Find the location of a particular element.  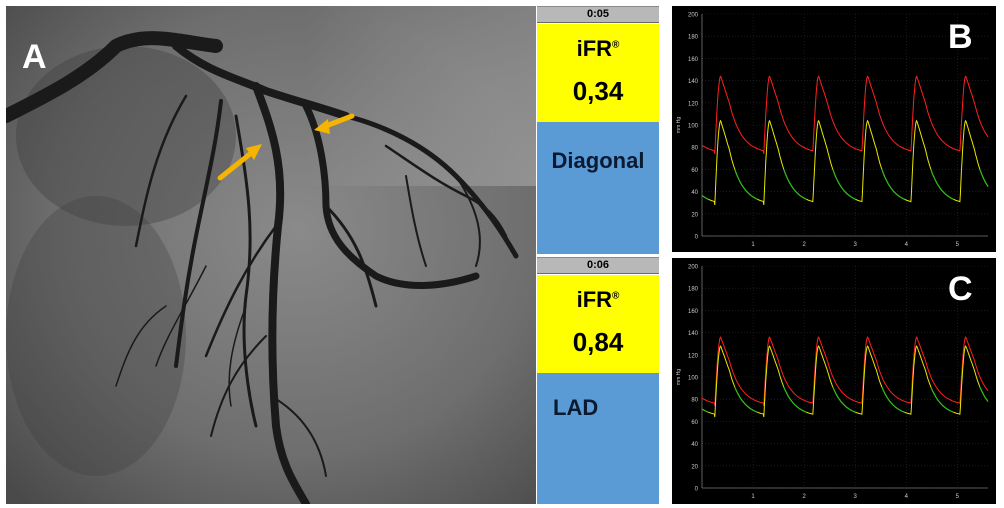

bottom-ifr-box: iFR® 0,84 is located at coordinates (598, 324).